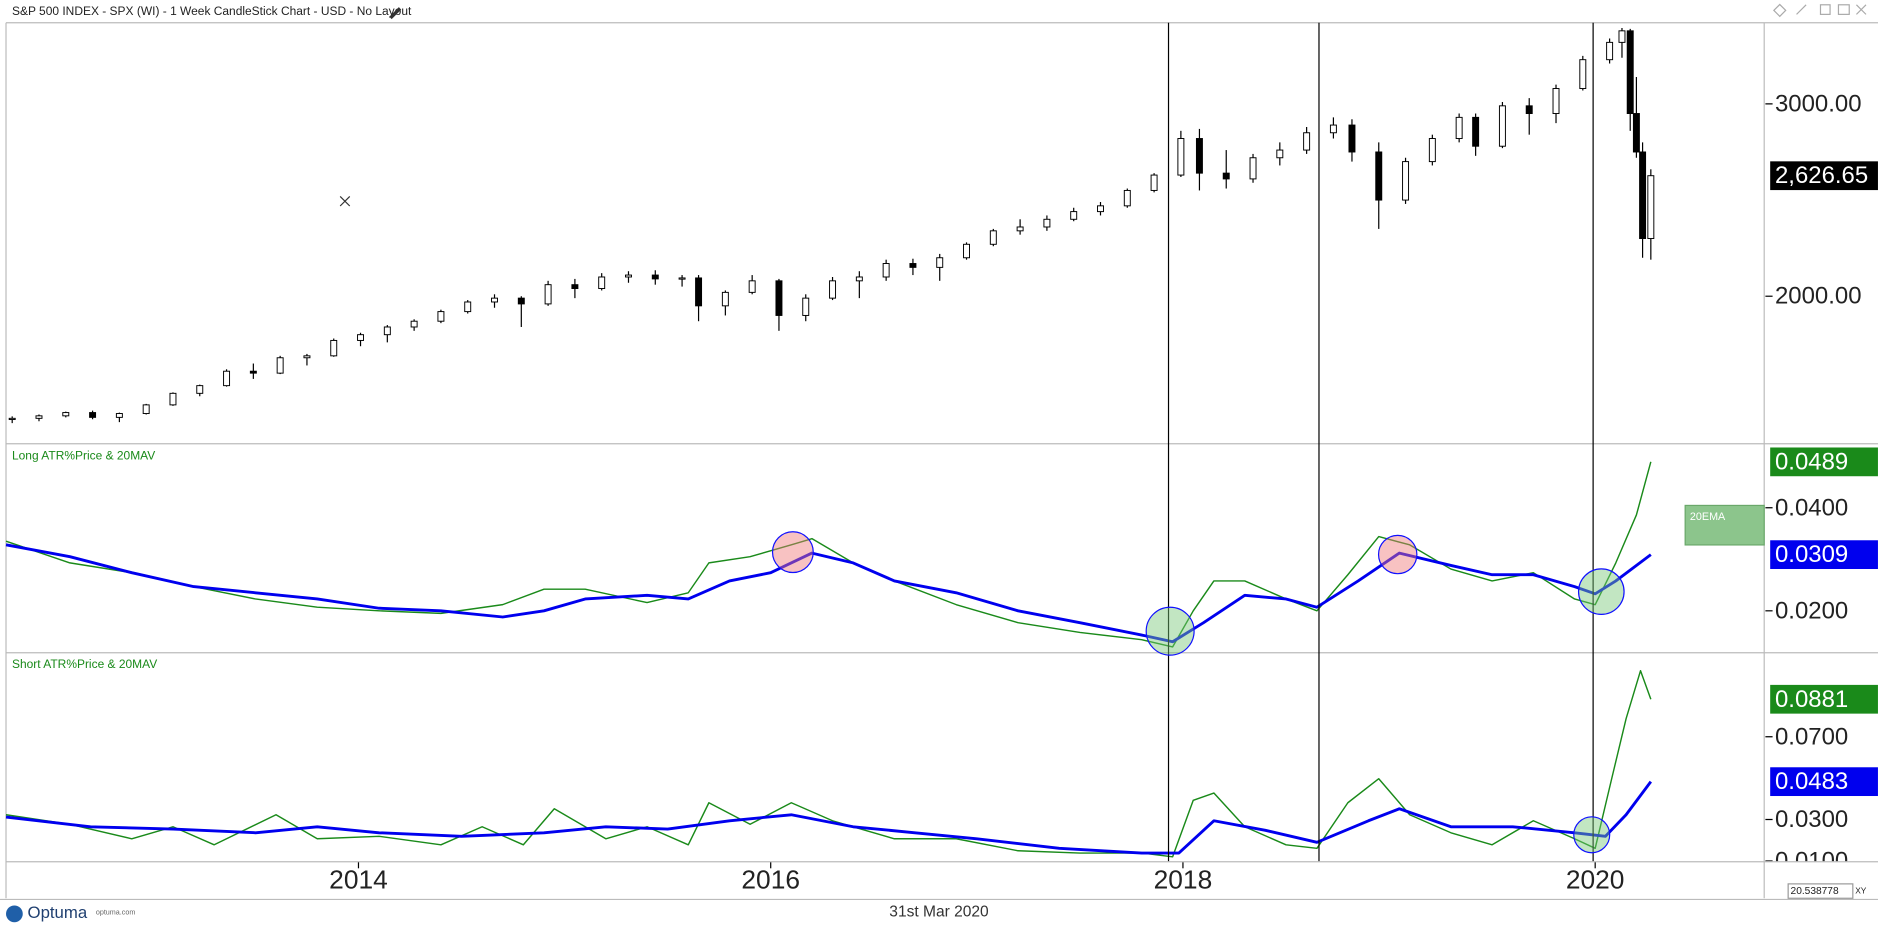 The image size is (1878, 927). I want to click on y-tick-label: 3000.00, so click(1818, 103).